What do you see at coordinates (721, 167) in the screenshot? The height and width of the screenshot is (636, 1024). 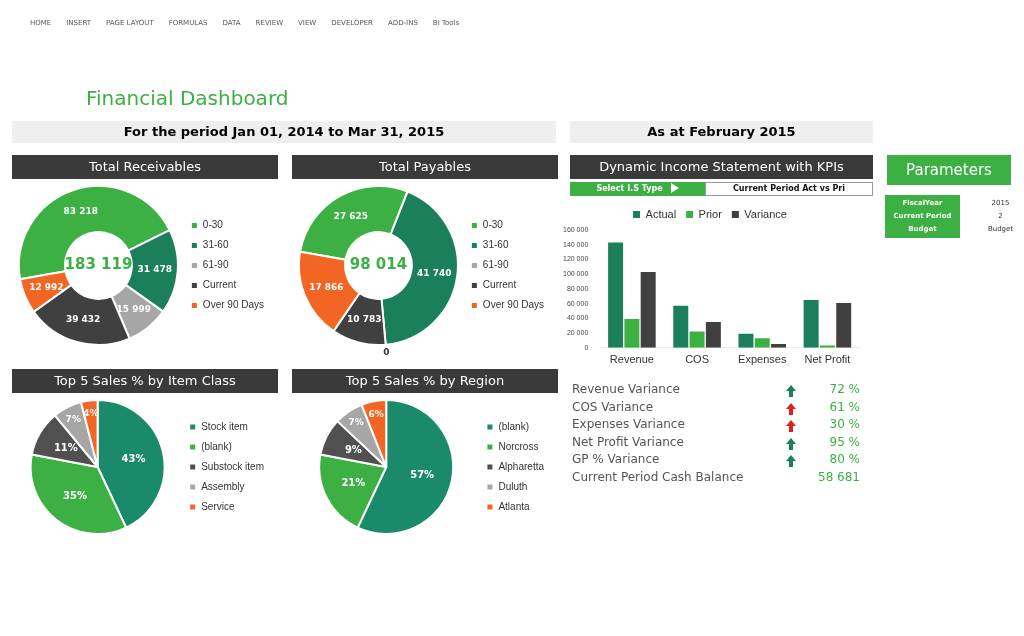 I see `chart-title: Dynamic Income Statement with KPIs` at bounding box center [721, 167].